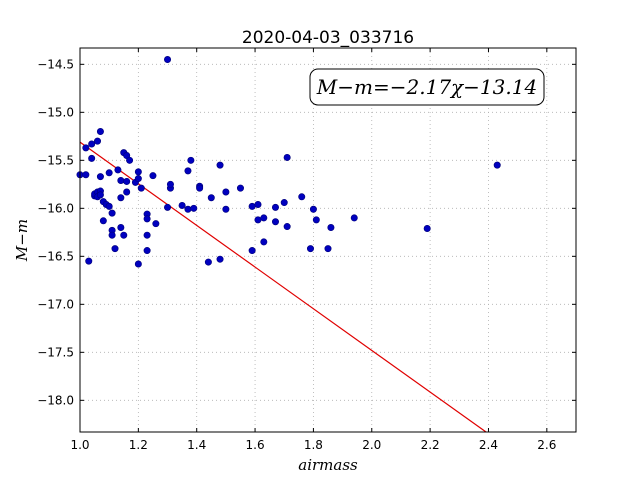  I want to click on chart-title: 2020-04-03_033716, so click(328, 38).